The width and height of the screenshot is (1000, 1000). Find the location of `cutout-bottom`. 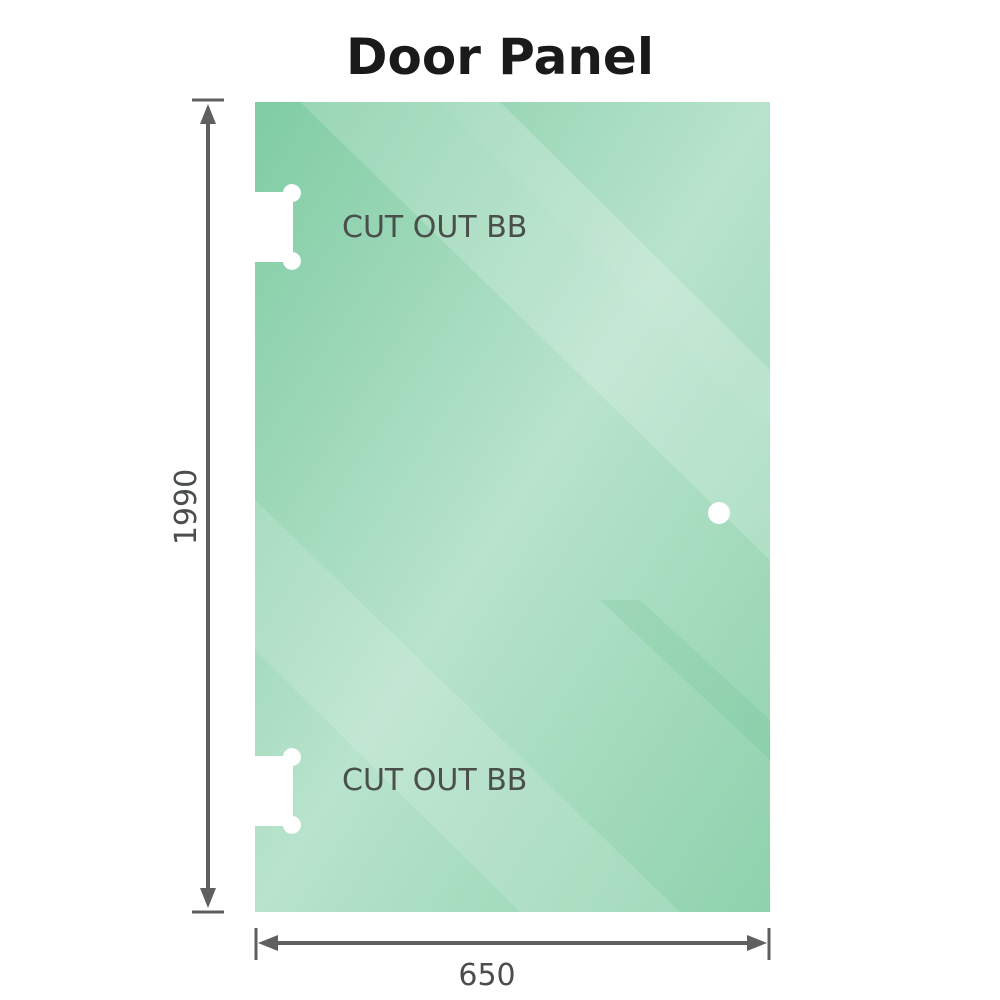

cutout-bottom is located at coordinates (278, 791).